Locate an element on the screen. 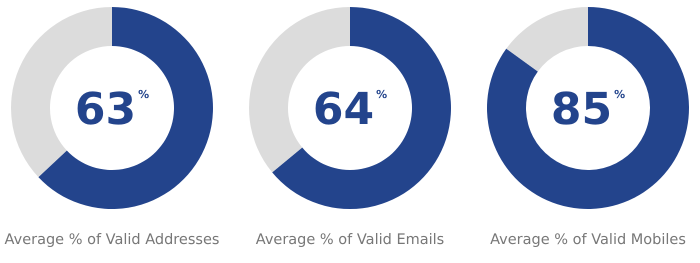 The image size is (700, 263). data-label: 85$^{%}$ is located at coordinates (588, 109).